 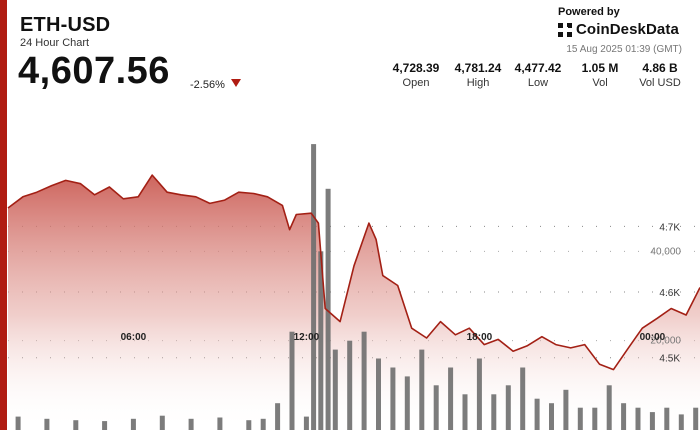 I want to click on time-tick-label: 06:00, so click(x=134, y=337).